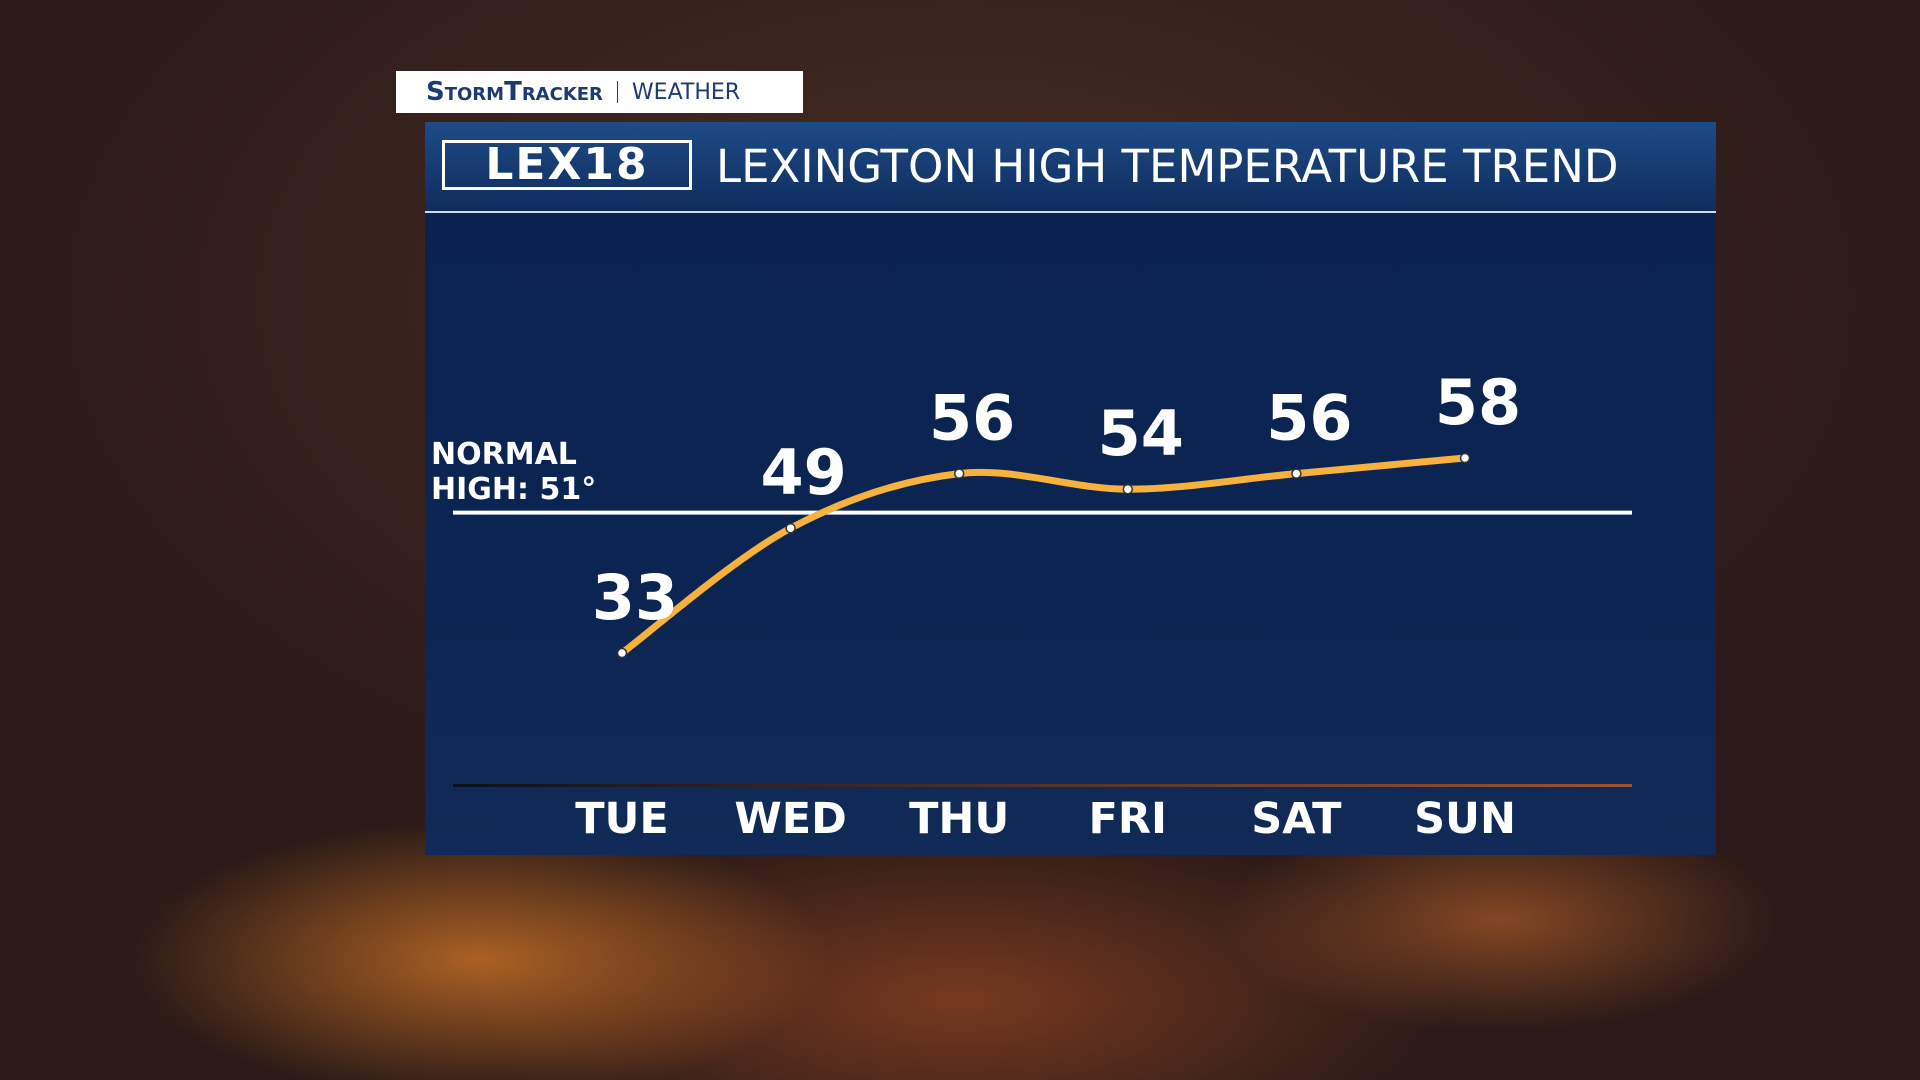 The image size is (1920, 1080). What do you see at coordinates (622, 819) in the screenshot?
I see `x-tick-label: TUE` at bounding box center [622, 819].